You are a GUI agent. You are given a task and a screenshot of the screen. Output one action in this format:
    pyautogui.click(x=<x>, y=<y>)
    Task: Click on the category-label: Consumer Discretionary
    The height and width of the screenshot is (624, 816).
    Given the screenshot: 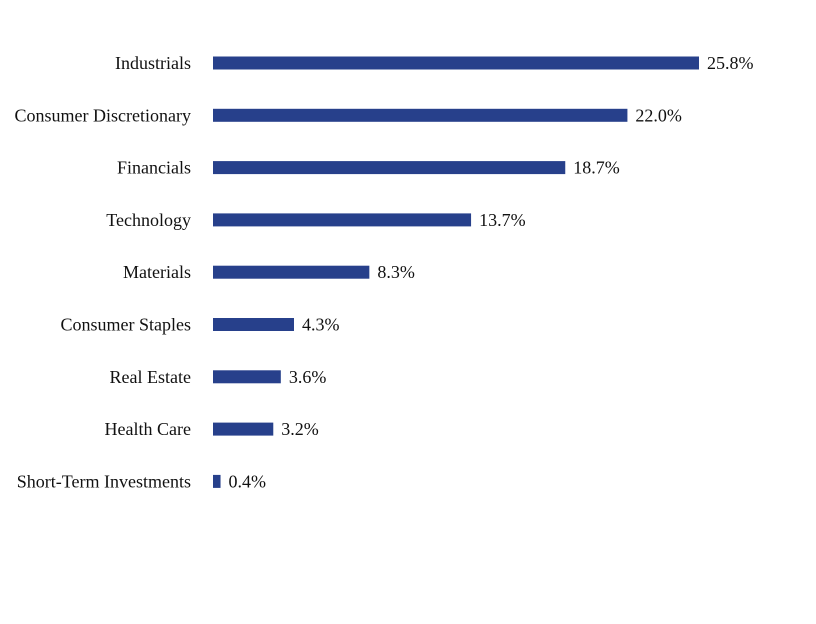 What is the action you would take?
    pyautogui.click(x=103, y=115)
    